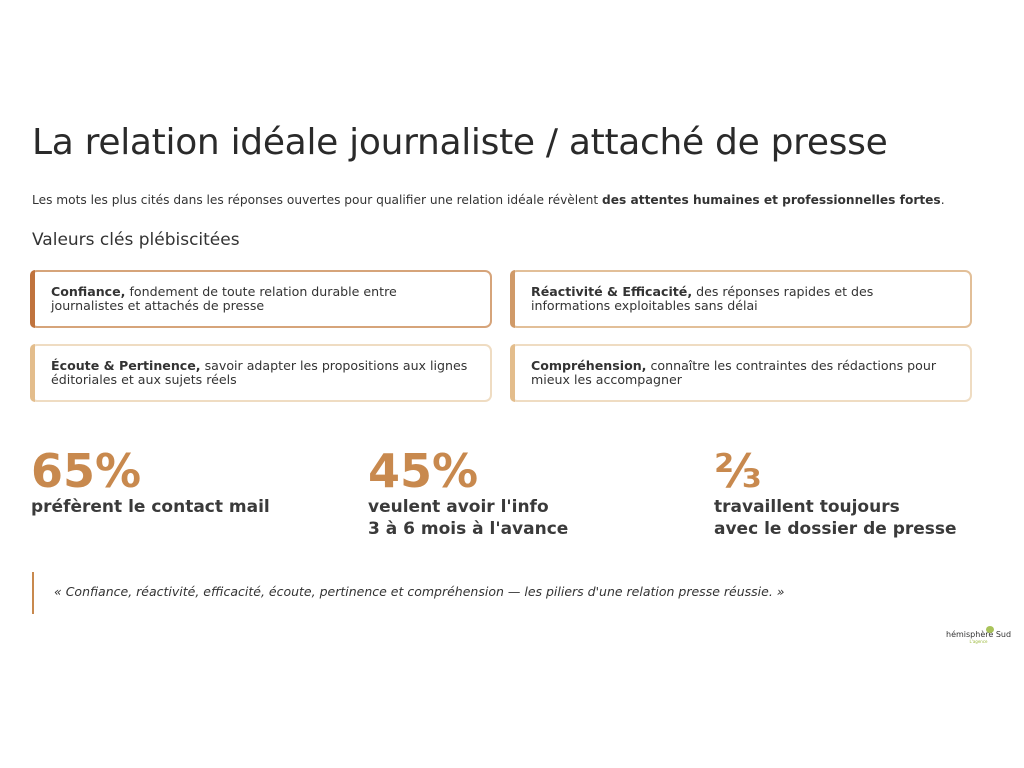  I want to click on stat-mail: 65% préfèrent le contact mail, so click(150, 482).